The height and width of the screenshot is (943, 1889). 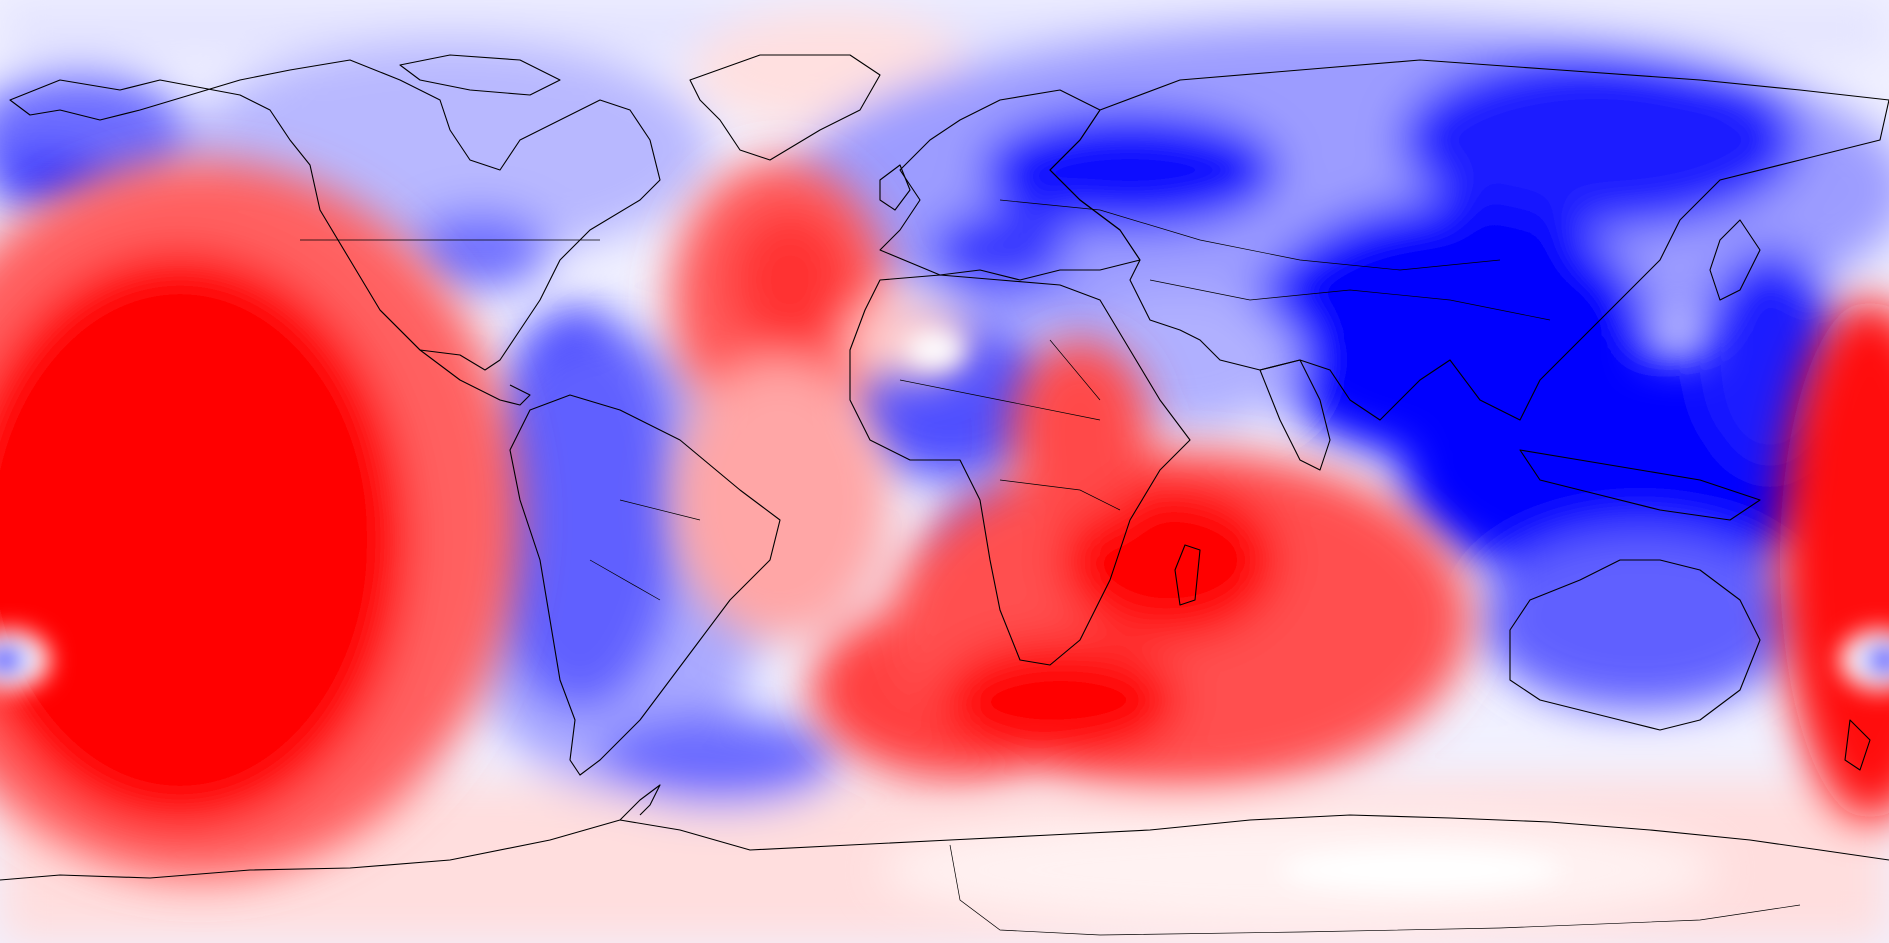 What do you see at coordinates (1600, 140) in the screenshot?
I see `siberia-blue` at bounding box center [1600, 140].